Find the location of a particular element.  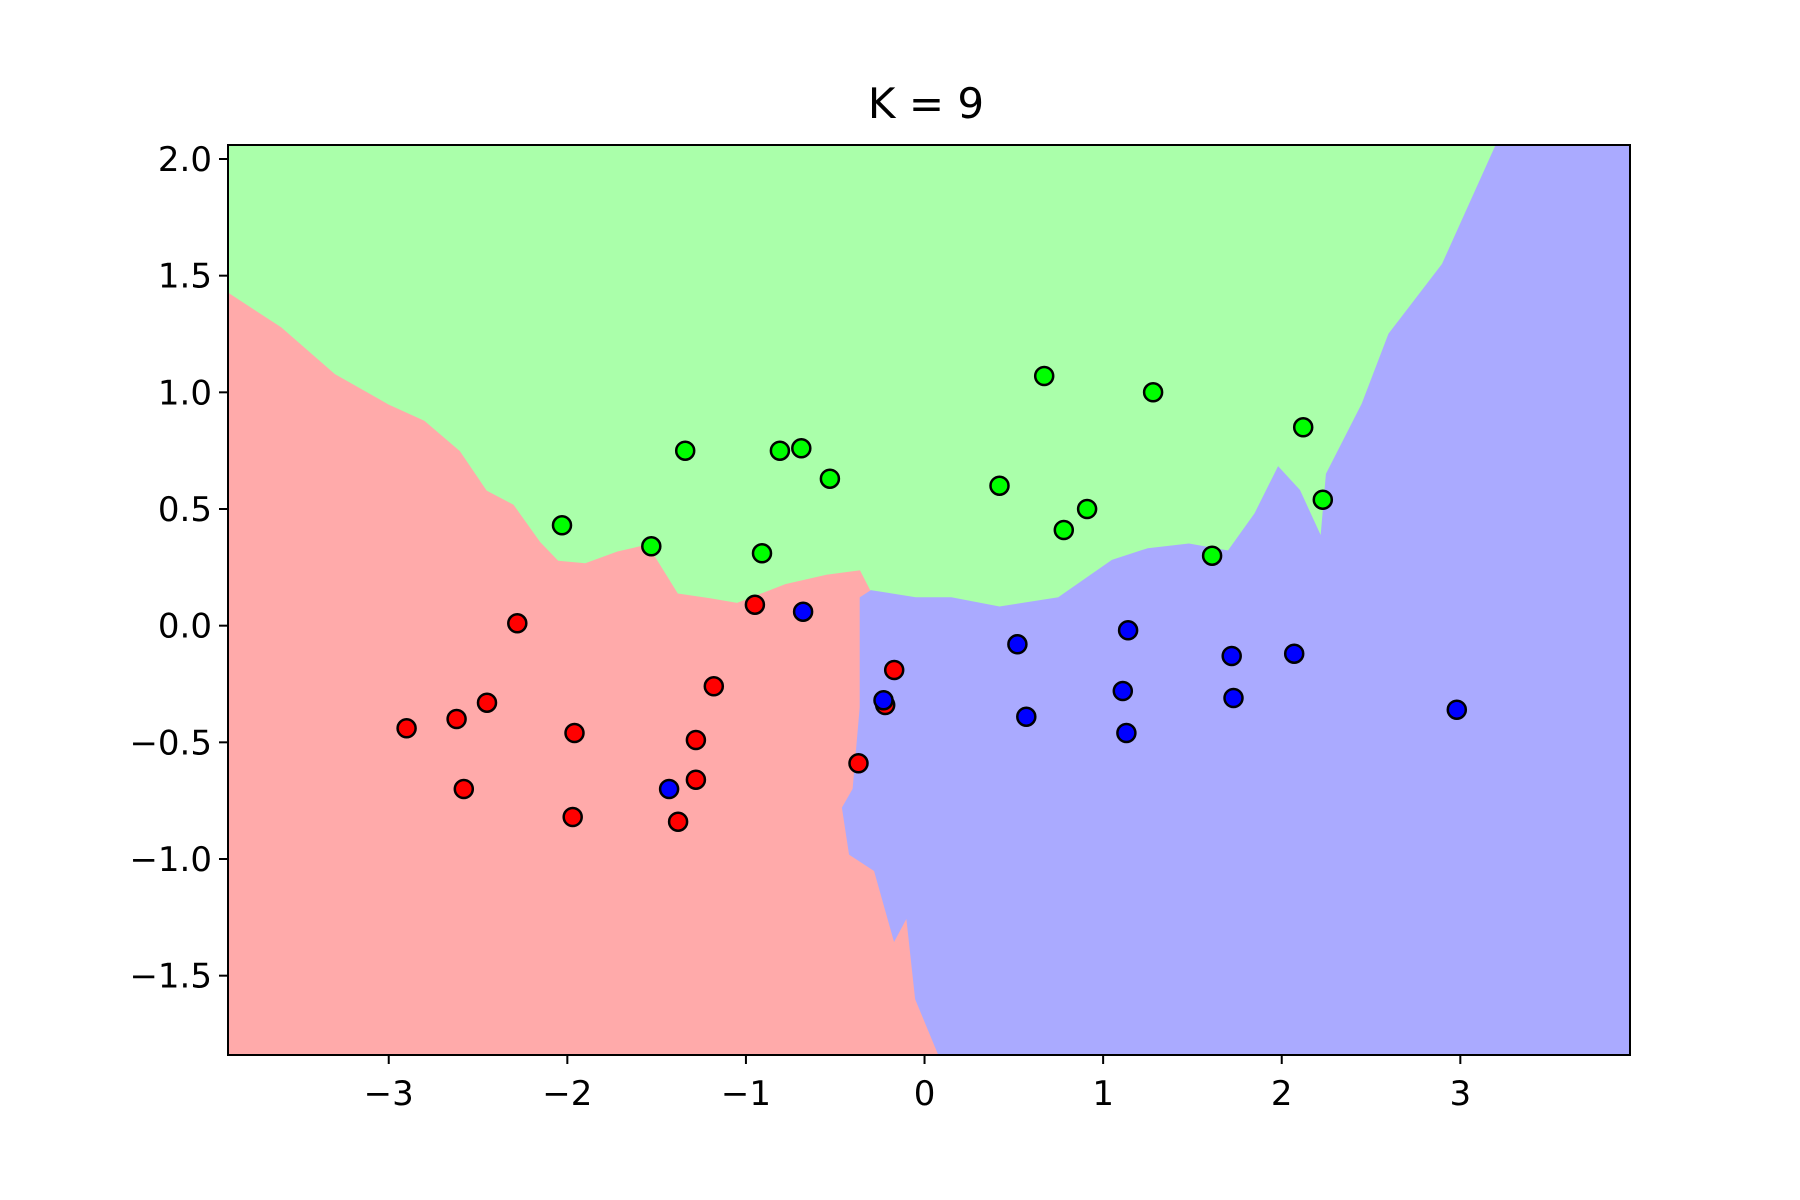

y-tick-label: 2.0 is located at coordinates (185, 160).